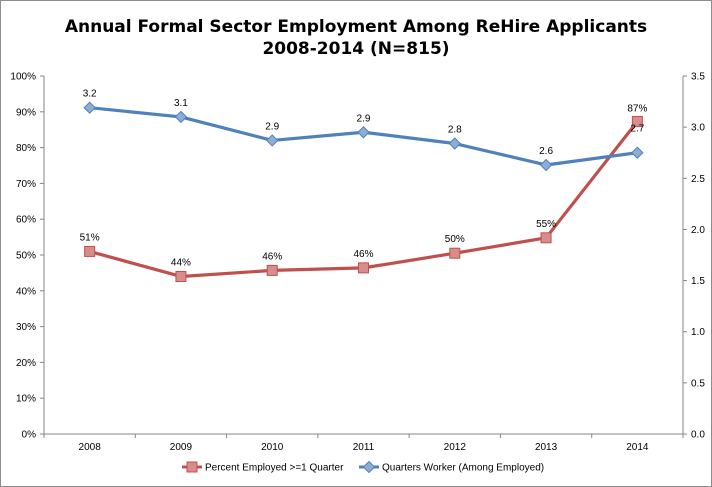 This screenshot has height=487, width=712. Describe the element at coordinates (26, 399) in the screenshot. I see `y-left-tick-label: 10%` at that location.